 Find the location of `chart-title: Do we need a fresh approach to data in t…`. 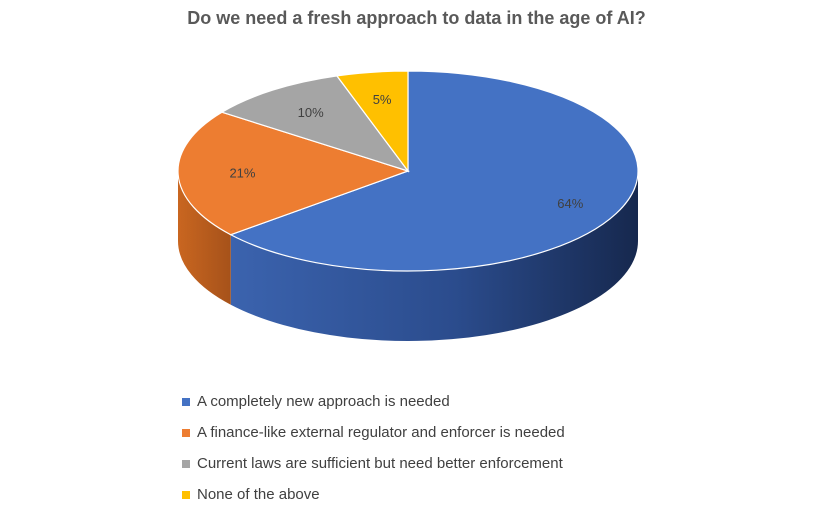

chart-title: Do we need a fresh approach to data in t… is located at coordinates (416, 18).